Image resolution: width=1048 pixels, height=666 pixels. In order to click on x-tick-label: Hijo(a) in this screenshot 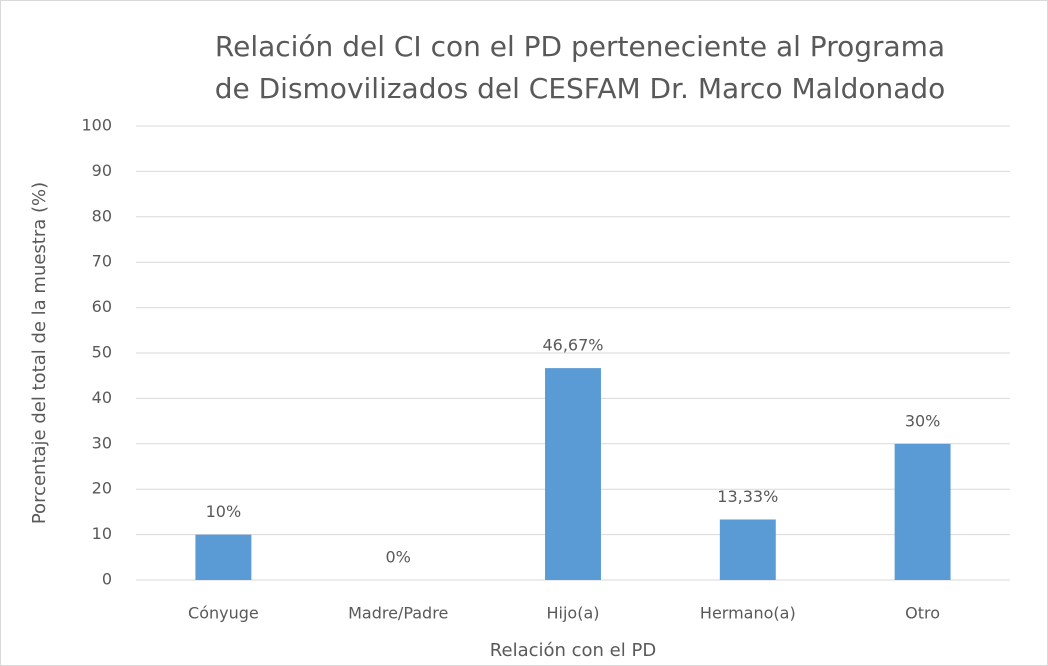, I will do `click(573, 613)`.